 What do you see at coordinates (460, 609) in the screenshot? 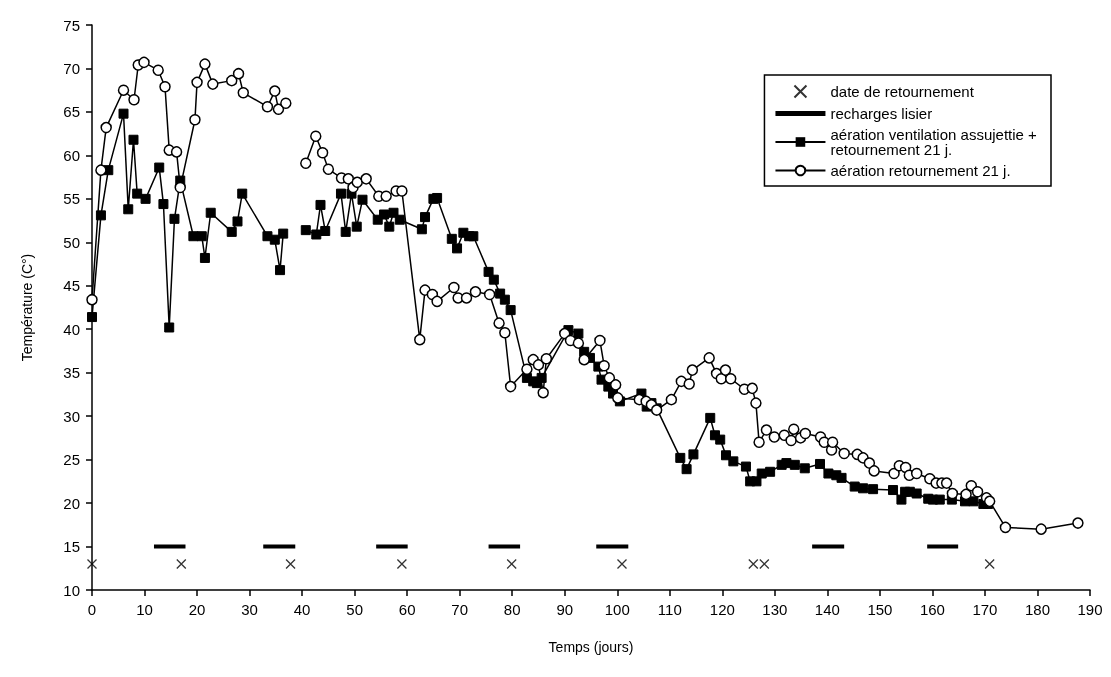
I see `x-tick-label: 70` at bounding box center [460, 609].